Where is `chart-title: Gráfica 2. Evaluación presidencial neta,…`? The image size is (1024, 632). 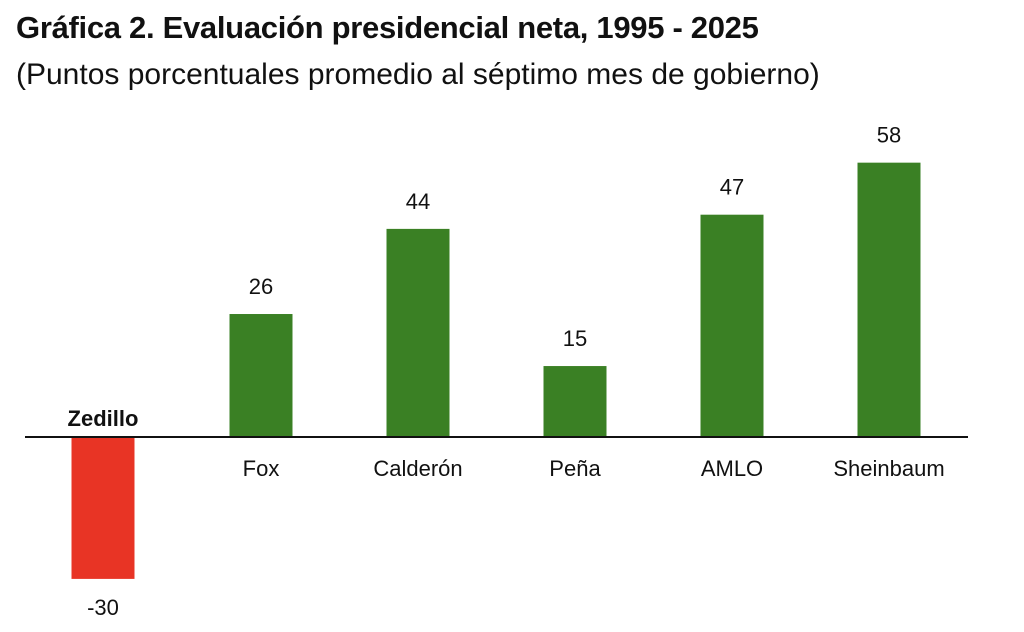 chart-title: Gráfica 2. Evaluación presidencial neta,… is located at coordinates (387, 27).